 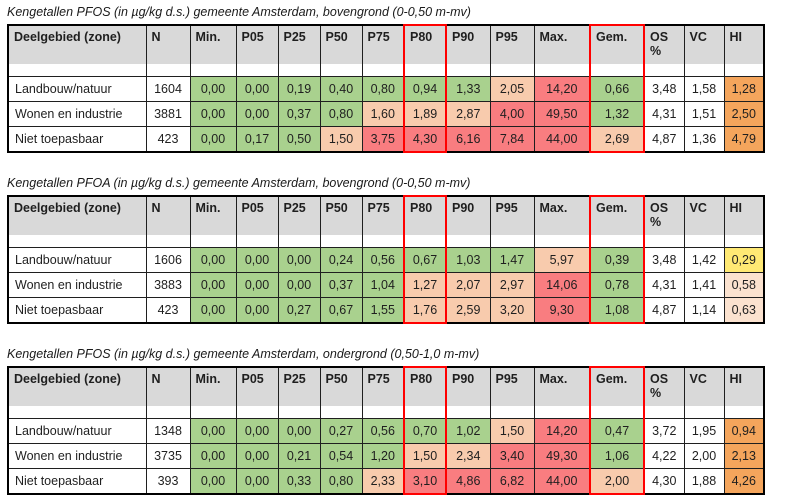 I want to click on value-cell: 0,58, so click(x=744, y=285).